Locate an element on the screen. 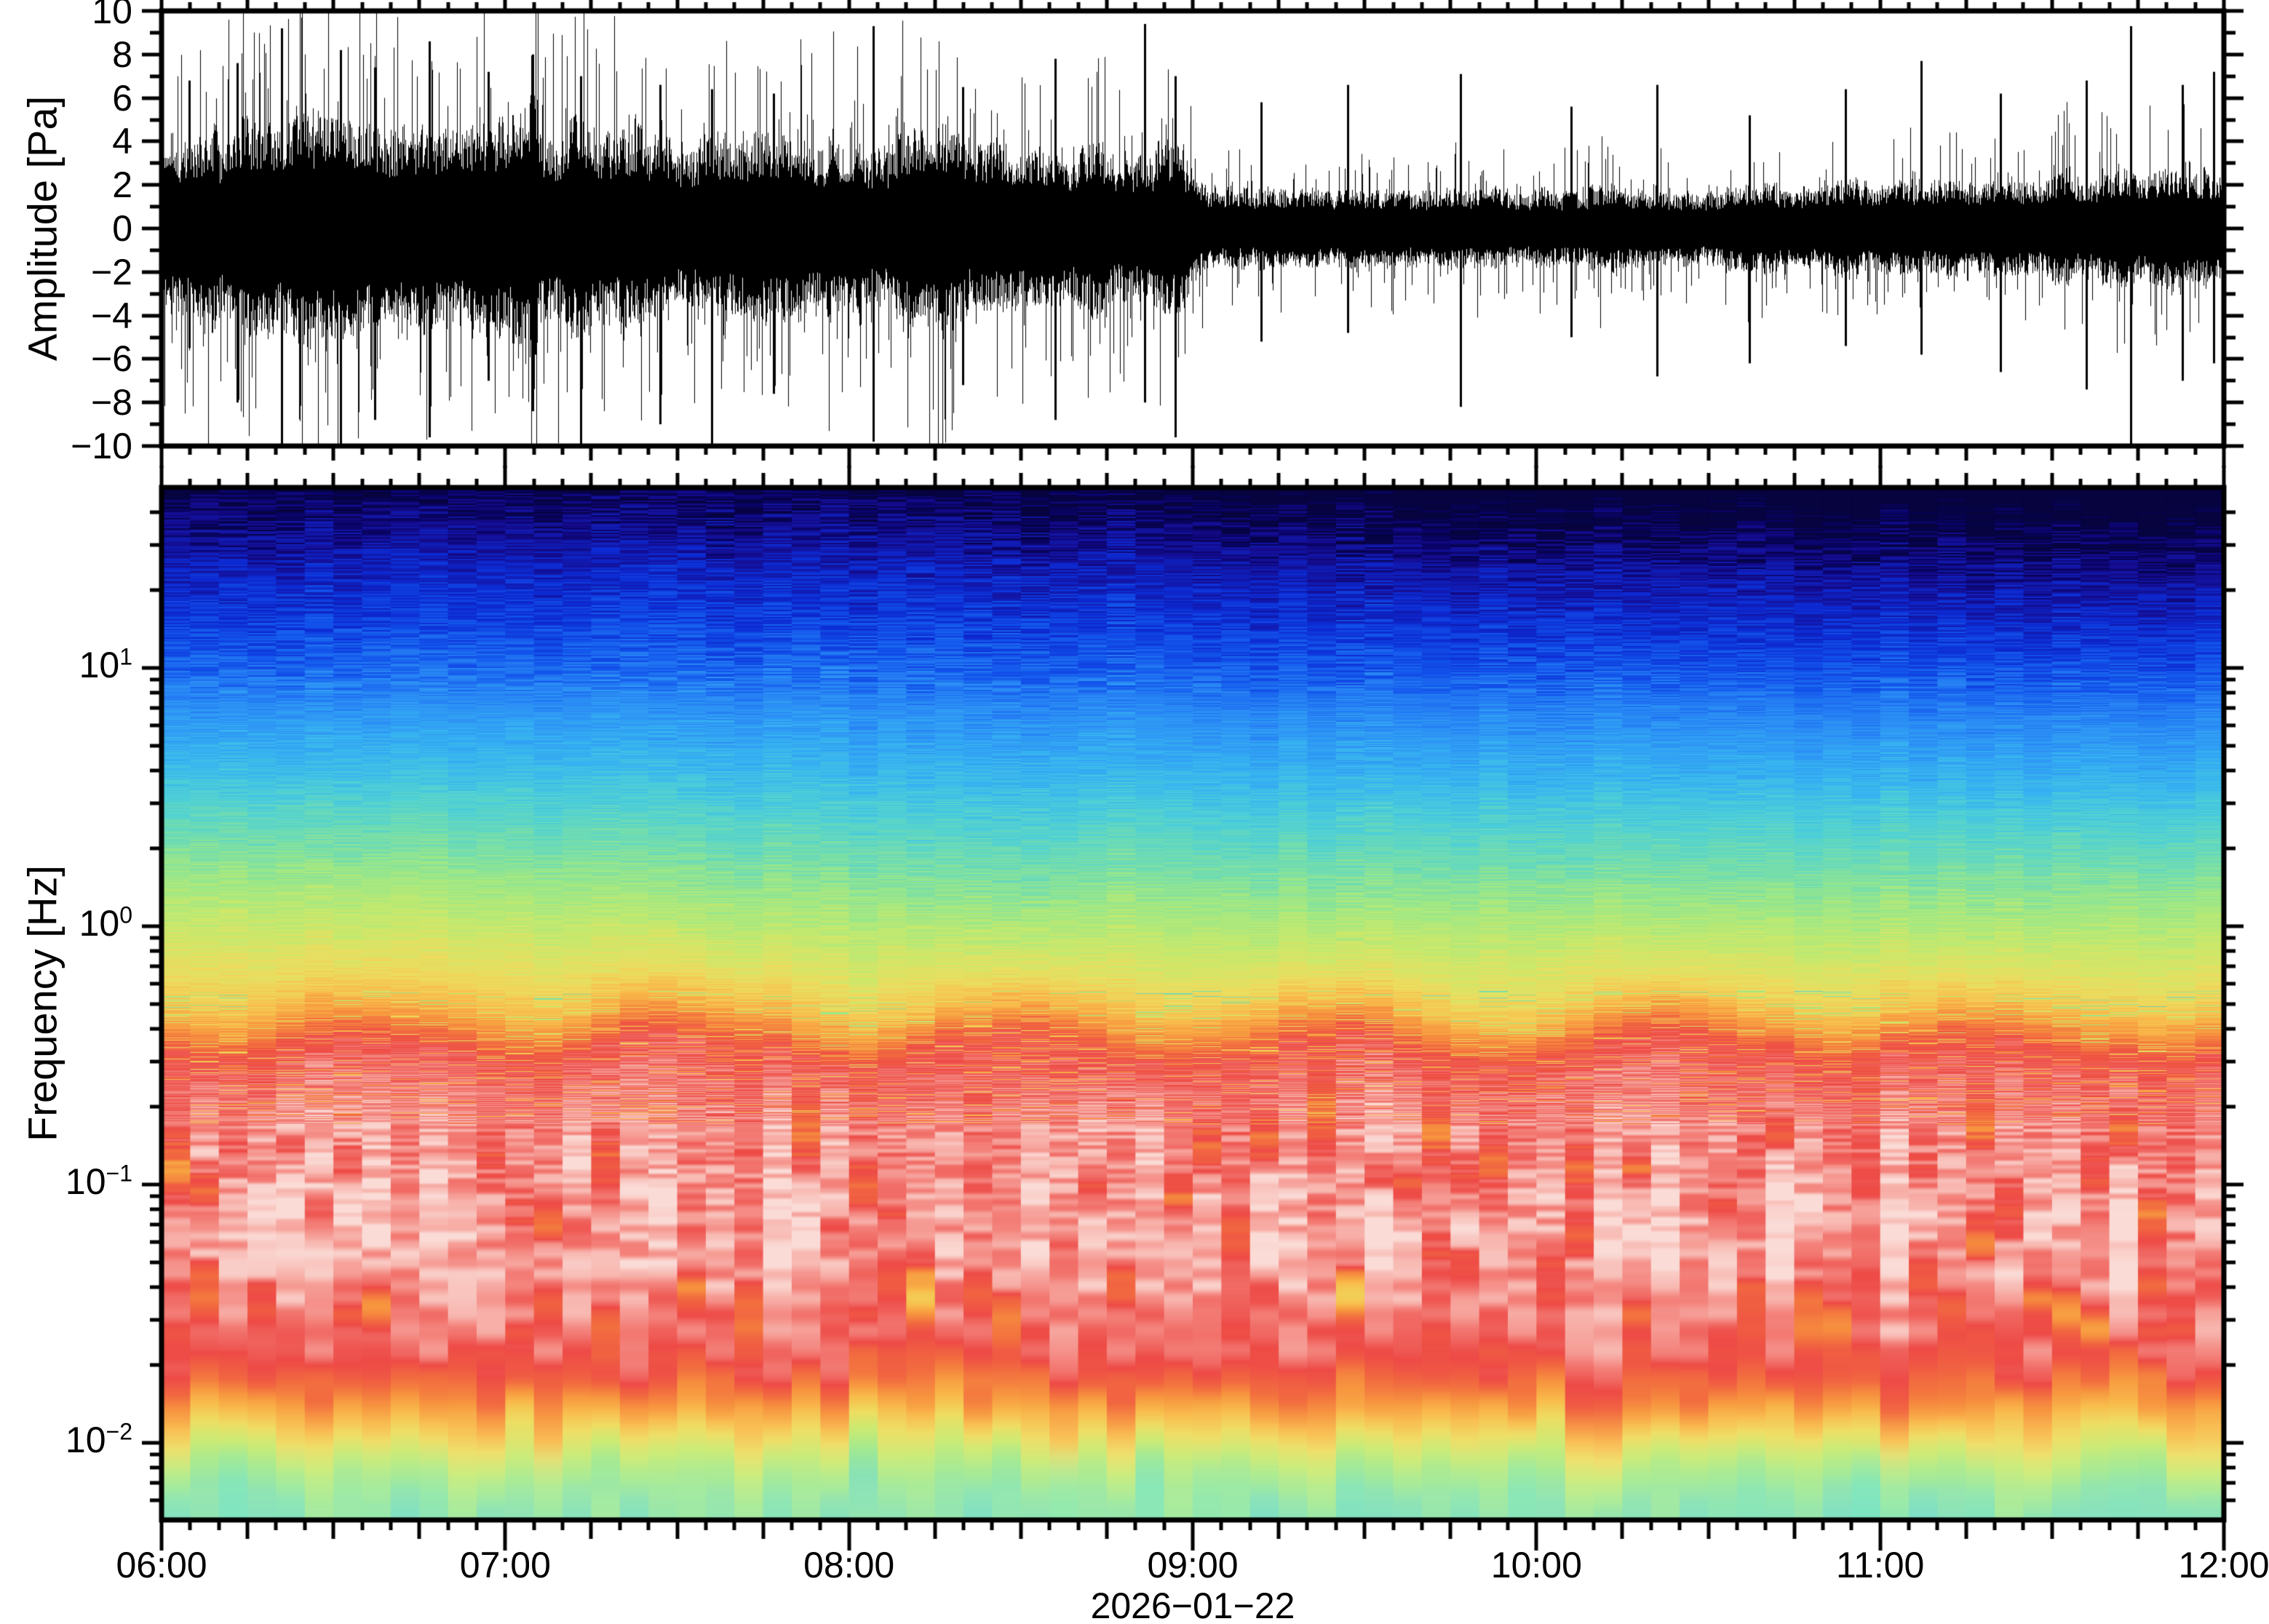  time-tick-label: 09:00 is located at coordinates (1193, 1565).